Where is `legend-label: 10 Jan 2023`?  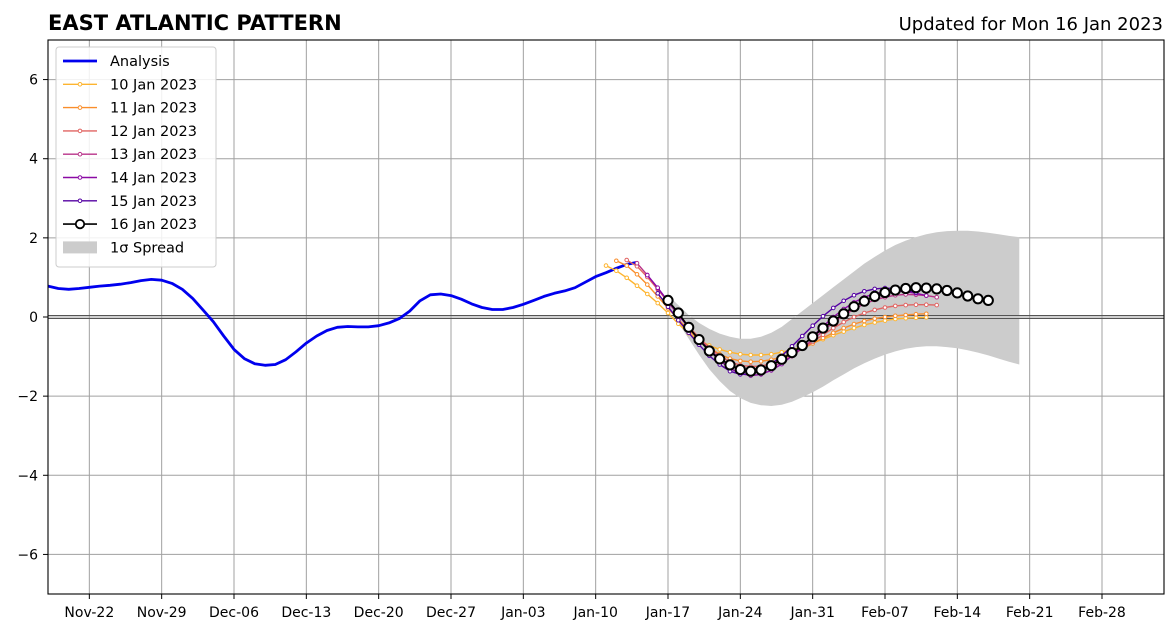
legend-label: 10 Jan 2023 is located at coordinates (153, 85).